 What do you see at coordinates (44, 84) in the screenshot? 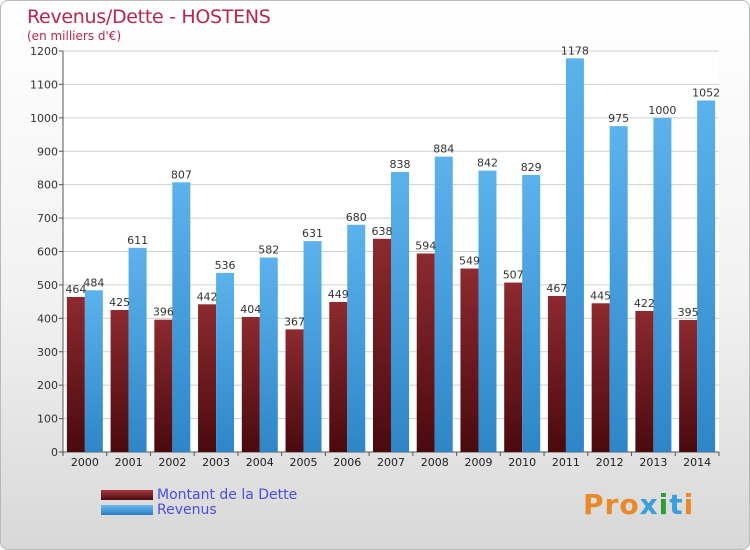
I see `y-tick-label: 1100` at bounding box center [44, 84].